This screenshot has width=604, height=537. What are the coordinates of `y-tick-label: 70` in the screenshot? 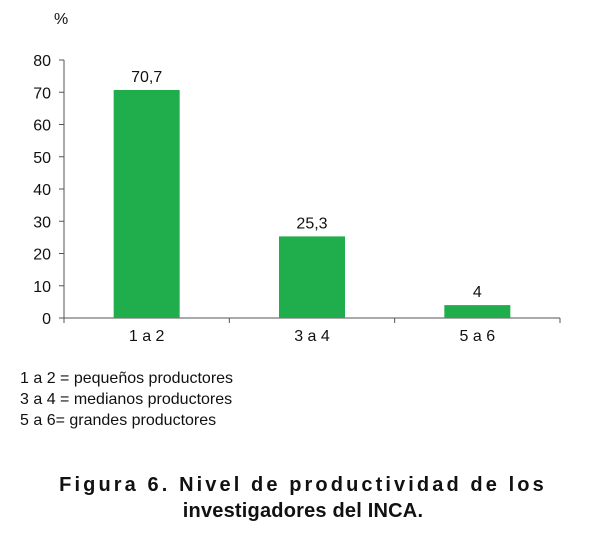 It's located at (42, 93).